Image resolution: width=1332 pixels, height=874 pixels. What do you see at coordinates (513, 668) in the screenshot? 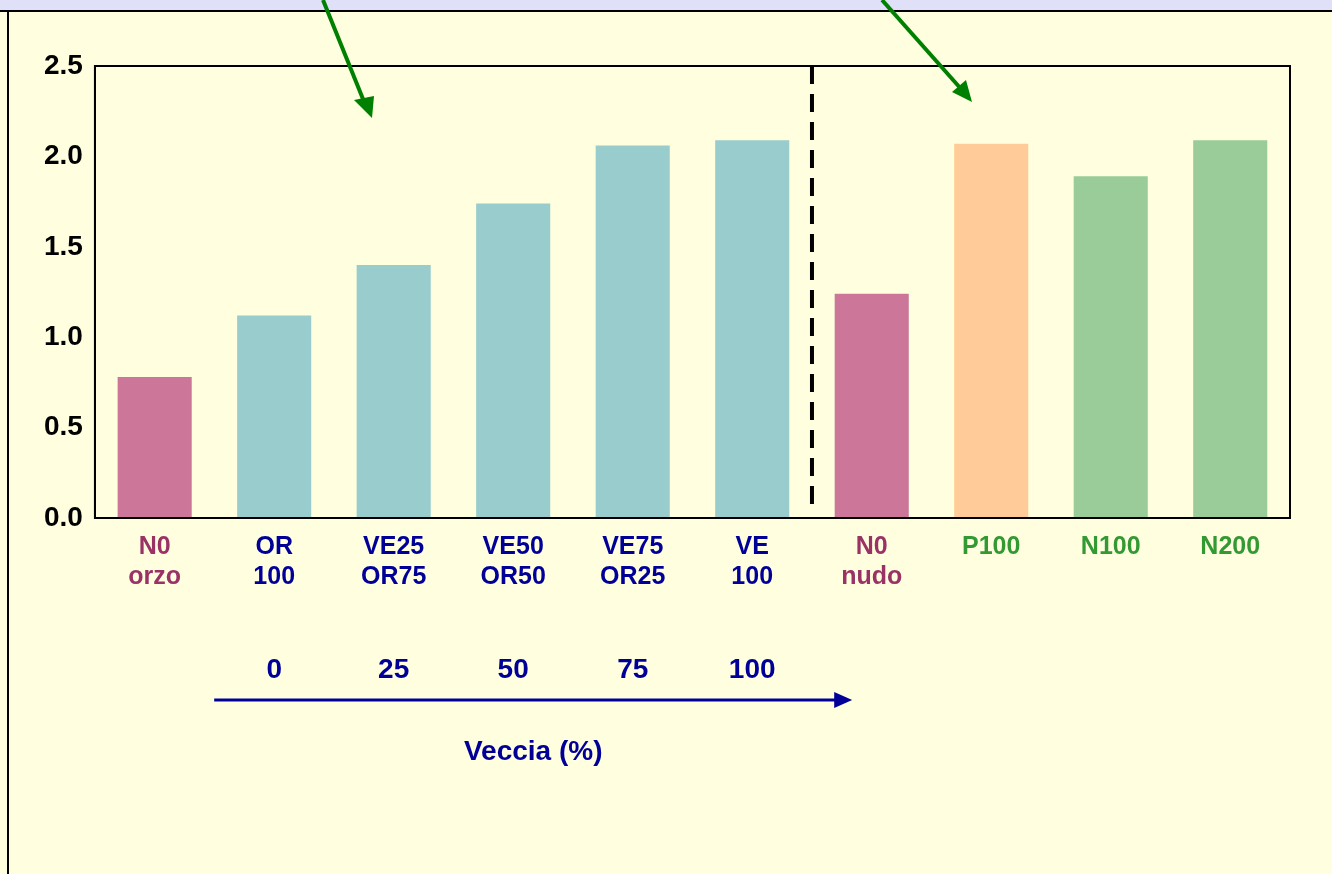
I see `text: 50` at bounding box center [513, 668].